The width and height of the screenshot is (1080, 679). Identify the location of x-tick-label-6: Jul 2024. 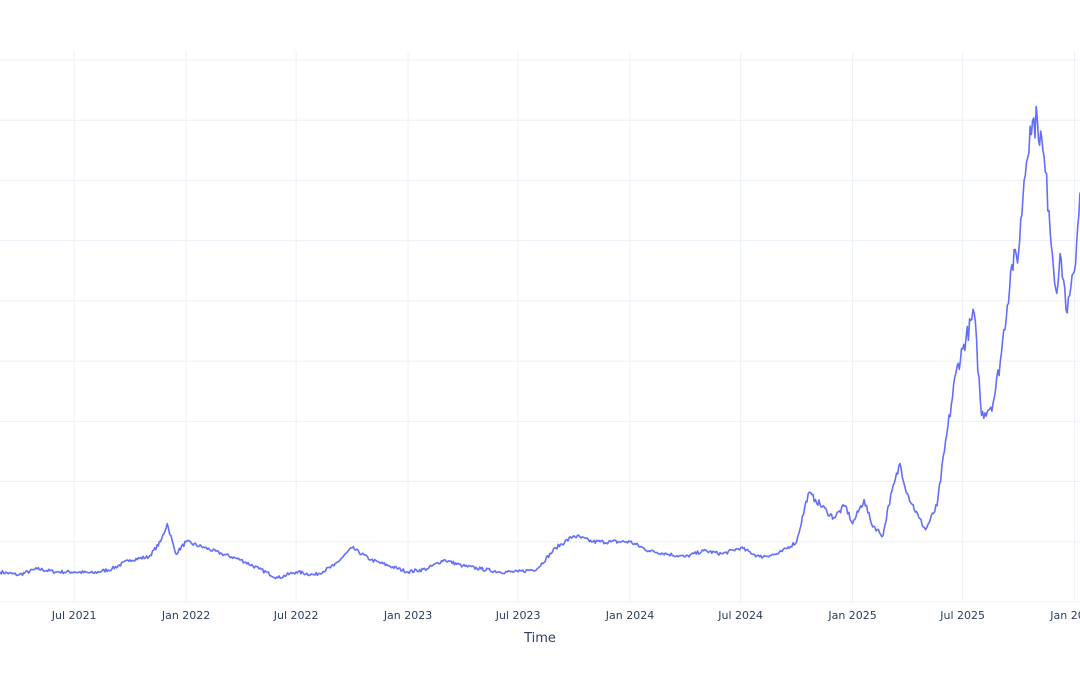
(740, 615).